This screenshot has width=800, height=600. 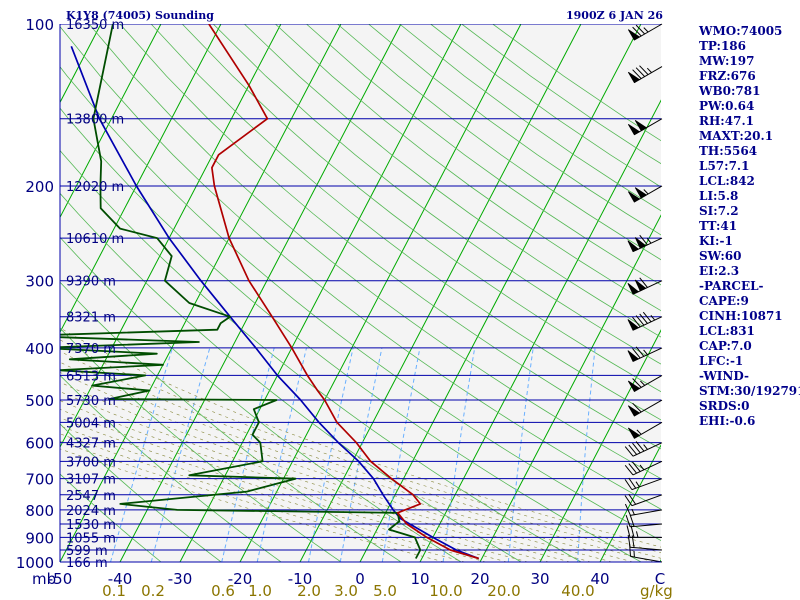 I want to click on temperature-tick-label: C, so click(x=660, y=579).